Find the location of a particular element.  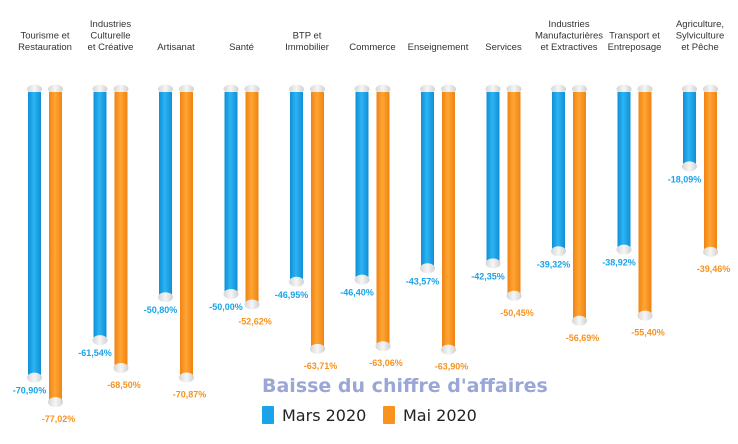

category-label: Santé is located at coordinates (241, 47).